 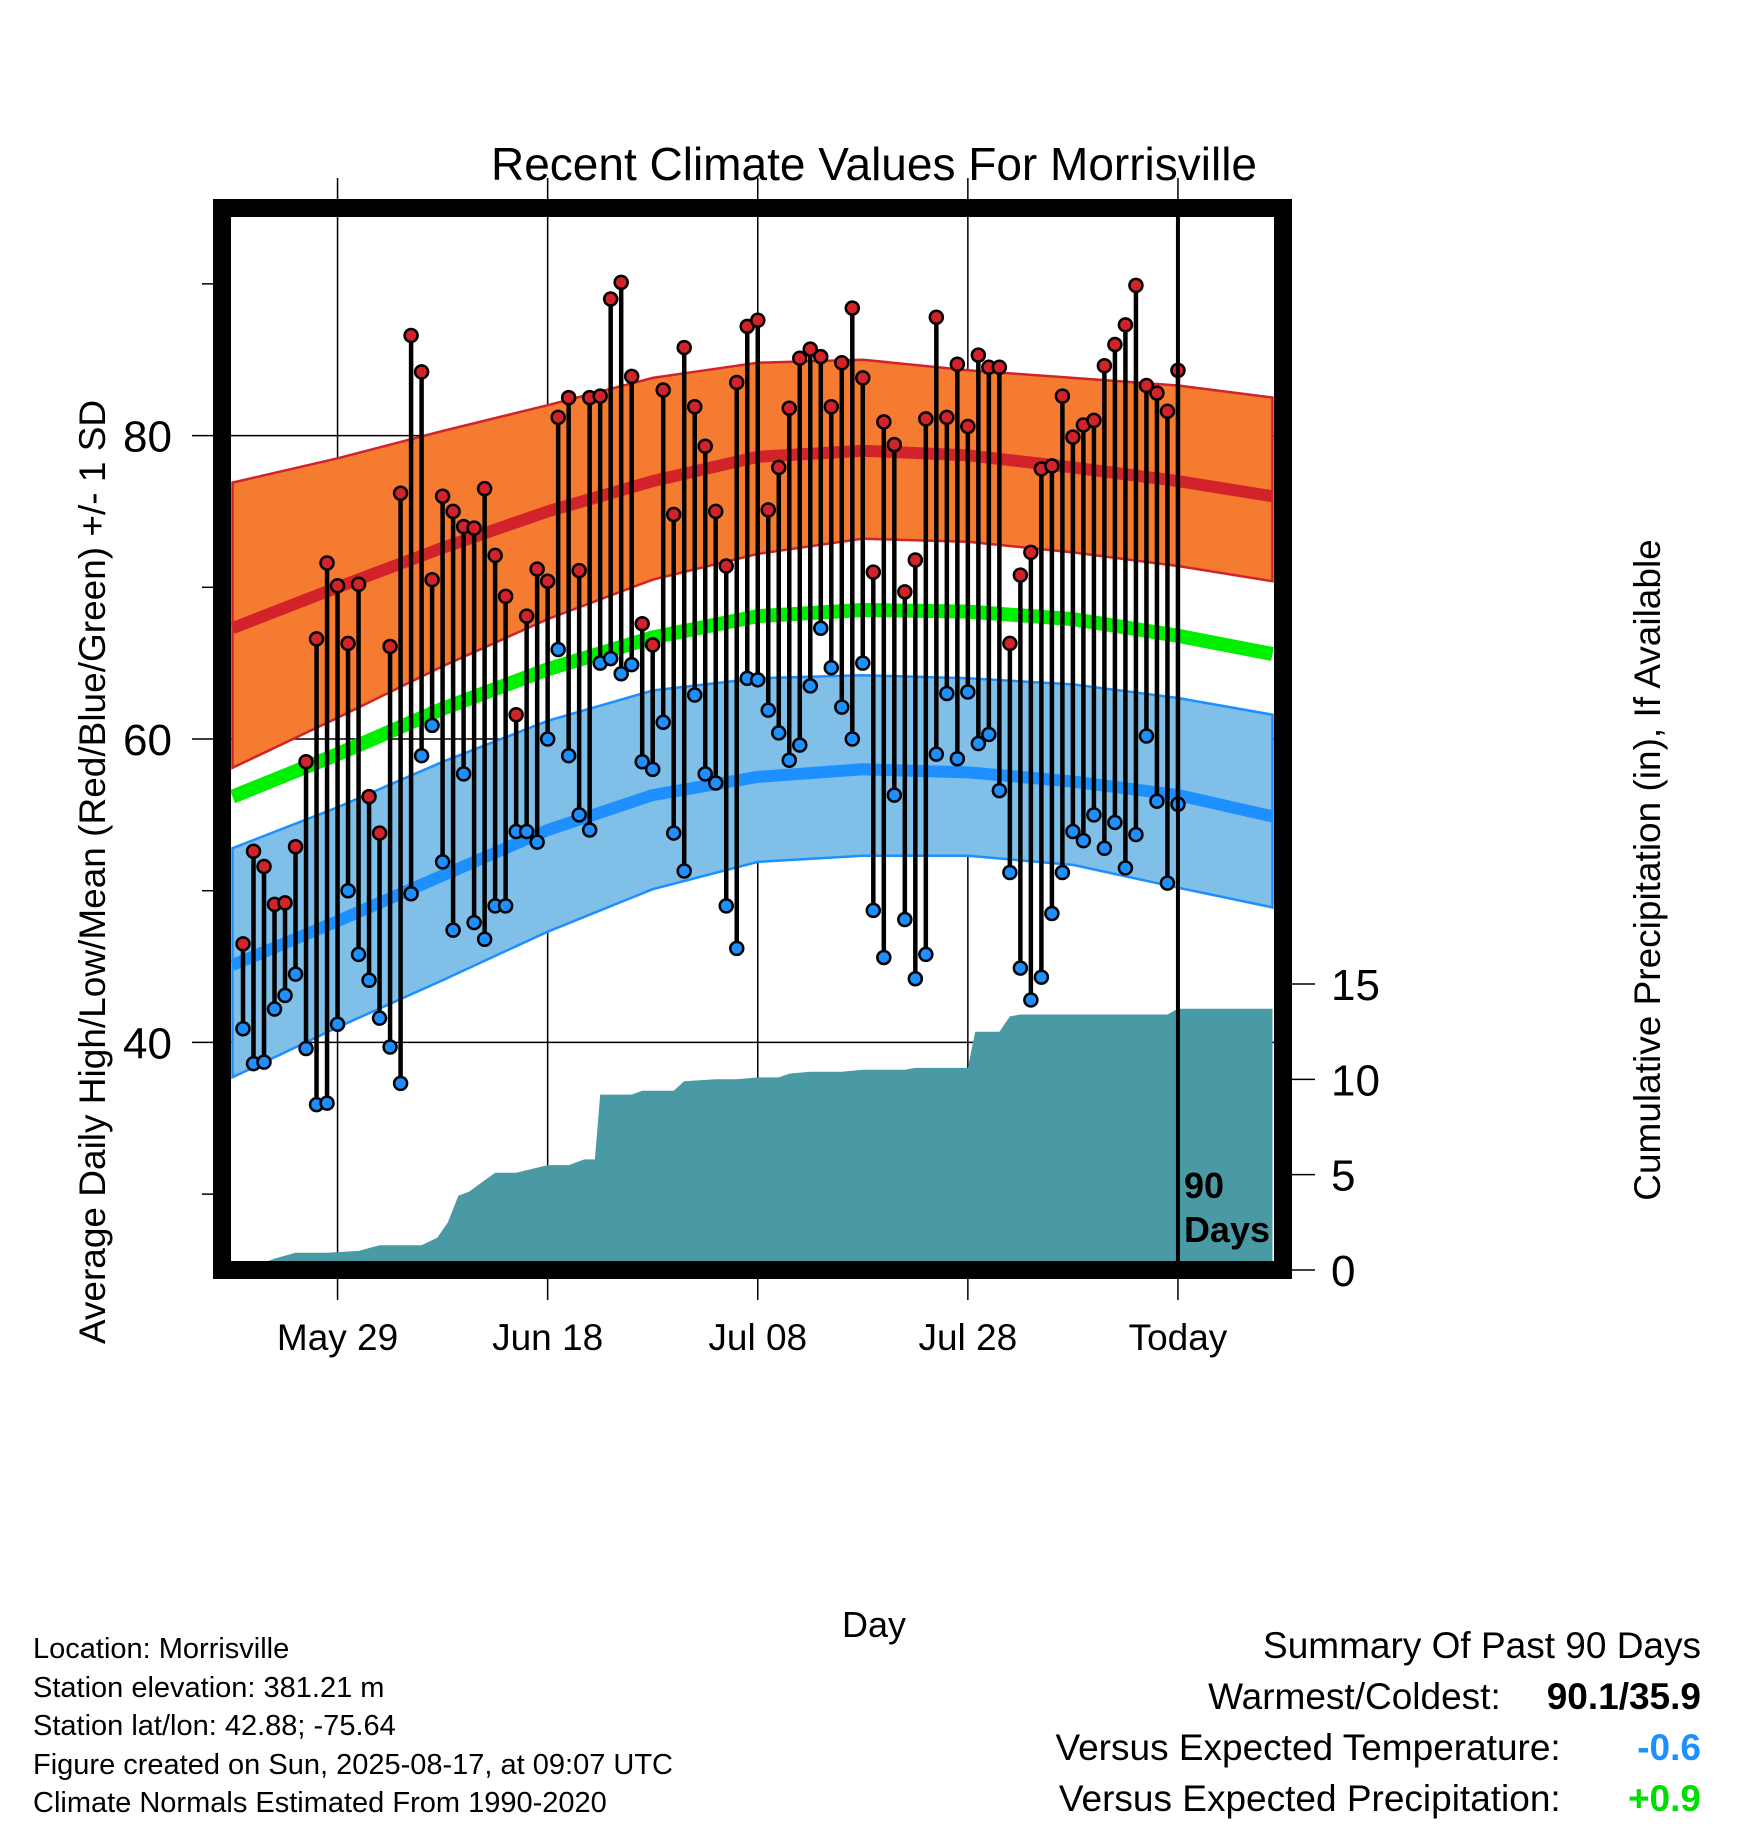 What do you see at coordinates (547, 1337) in the screenshot?
I see `x-tick-label: Jun 18` at bounding box center [547, 1337].